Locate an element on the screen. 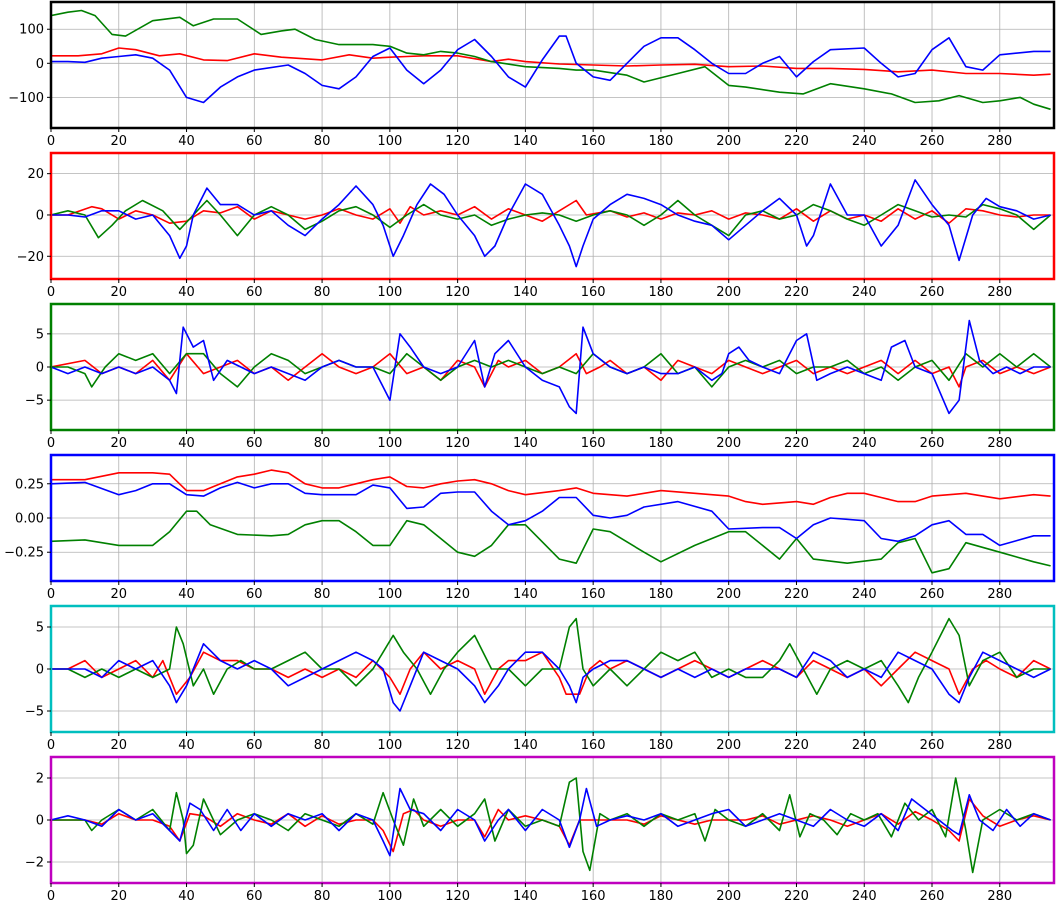 Image resolution: width=1056 pixels, height=904 pixels. y-tick-label: −100 is located at coordinates (26, 98).